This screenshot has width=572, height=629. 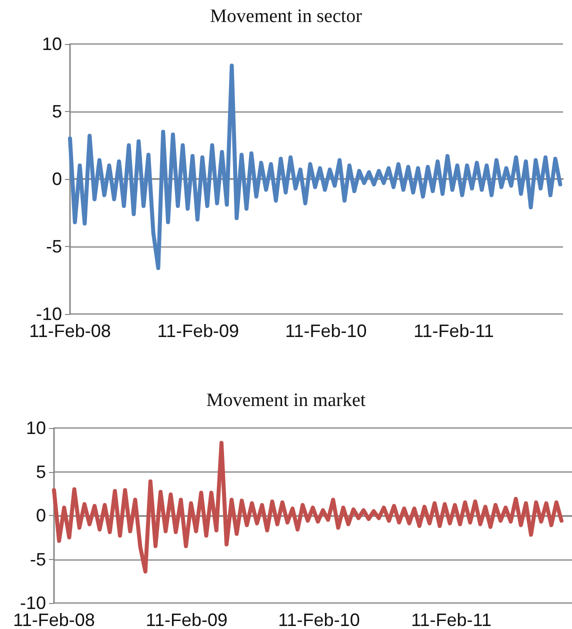 What do you see at coordinates (286, 16) in the screenshot?
I see `chart-title: Movement in sector` at bounding box center [286, 16].